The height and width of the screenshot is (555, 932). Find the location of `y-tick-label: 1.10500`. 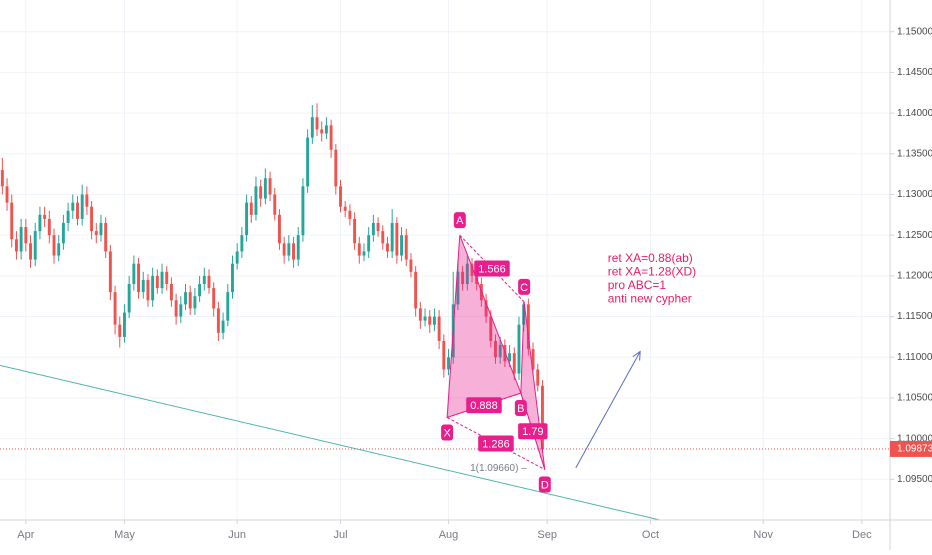

y-tick-label: 1.10500 is located at coordinates (914, 398).